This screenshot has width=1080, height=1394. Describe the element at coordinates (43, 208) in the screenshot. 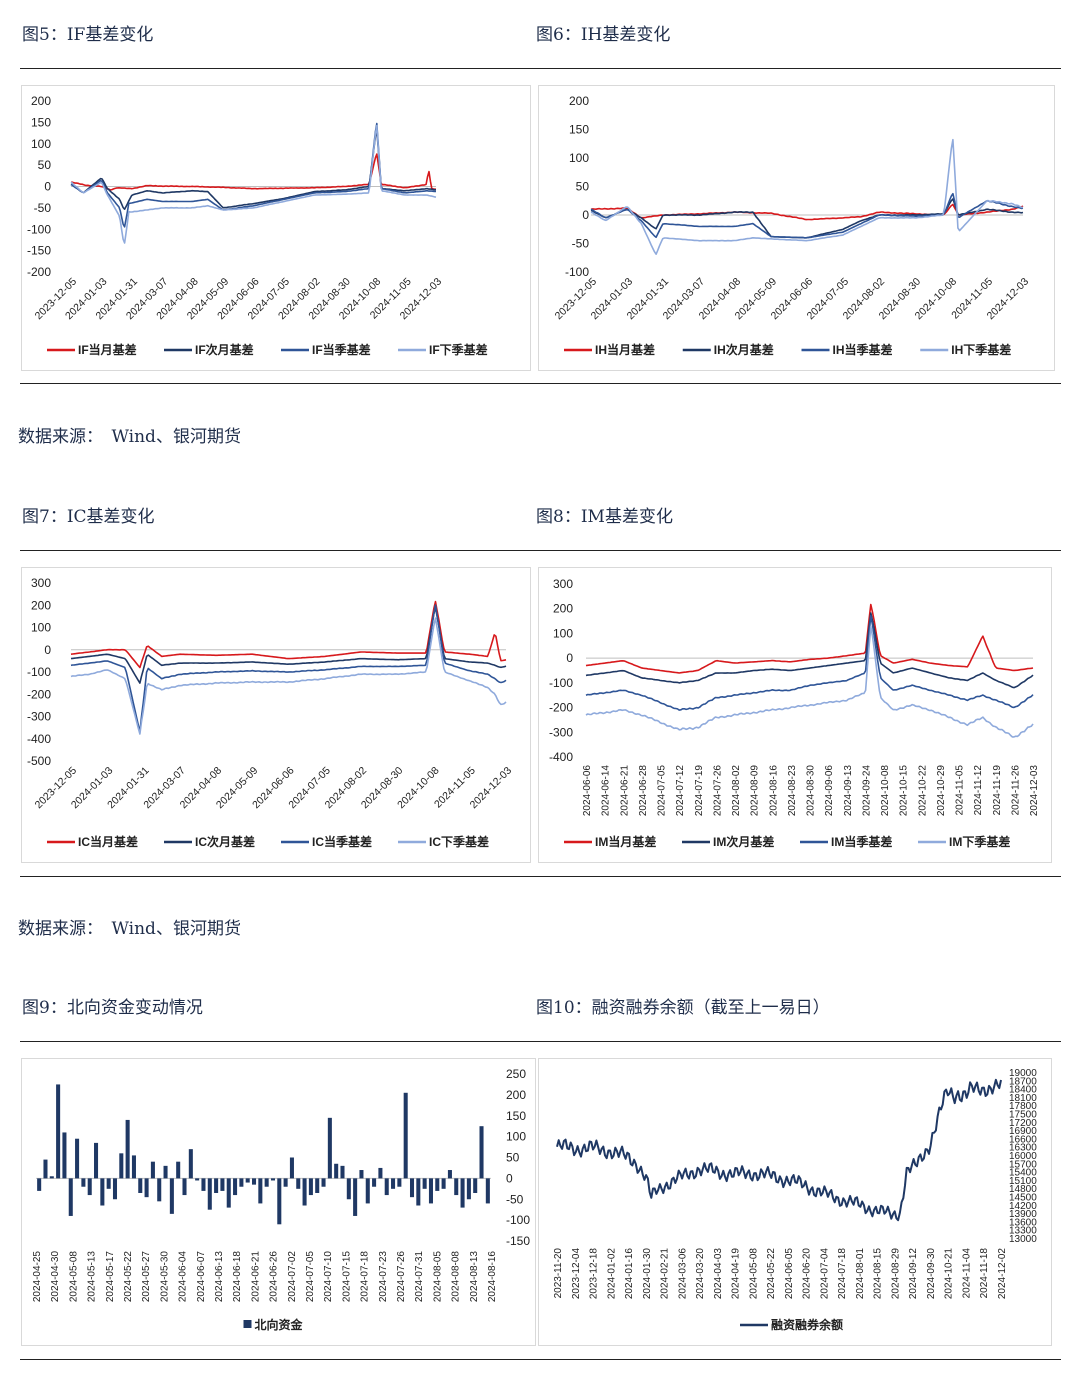

I see `y-tick-label: -50` at that location.